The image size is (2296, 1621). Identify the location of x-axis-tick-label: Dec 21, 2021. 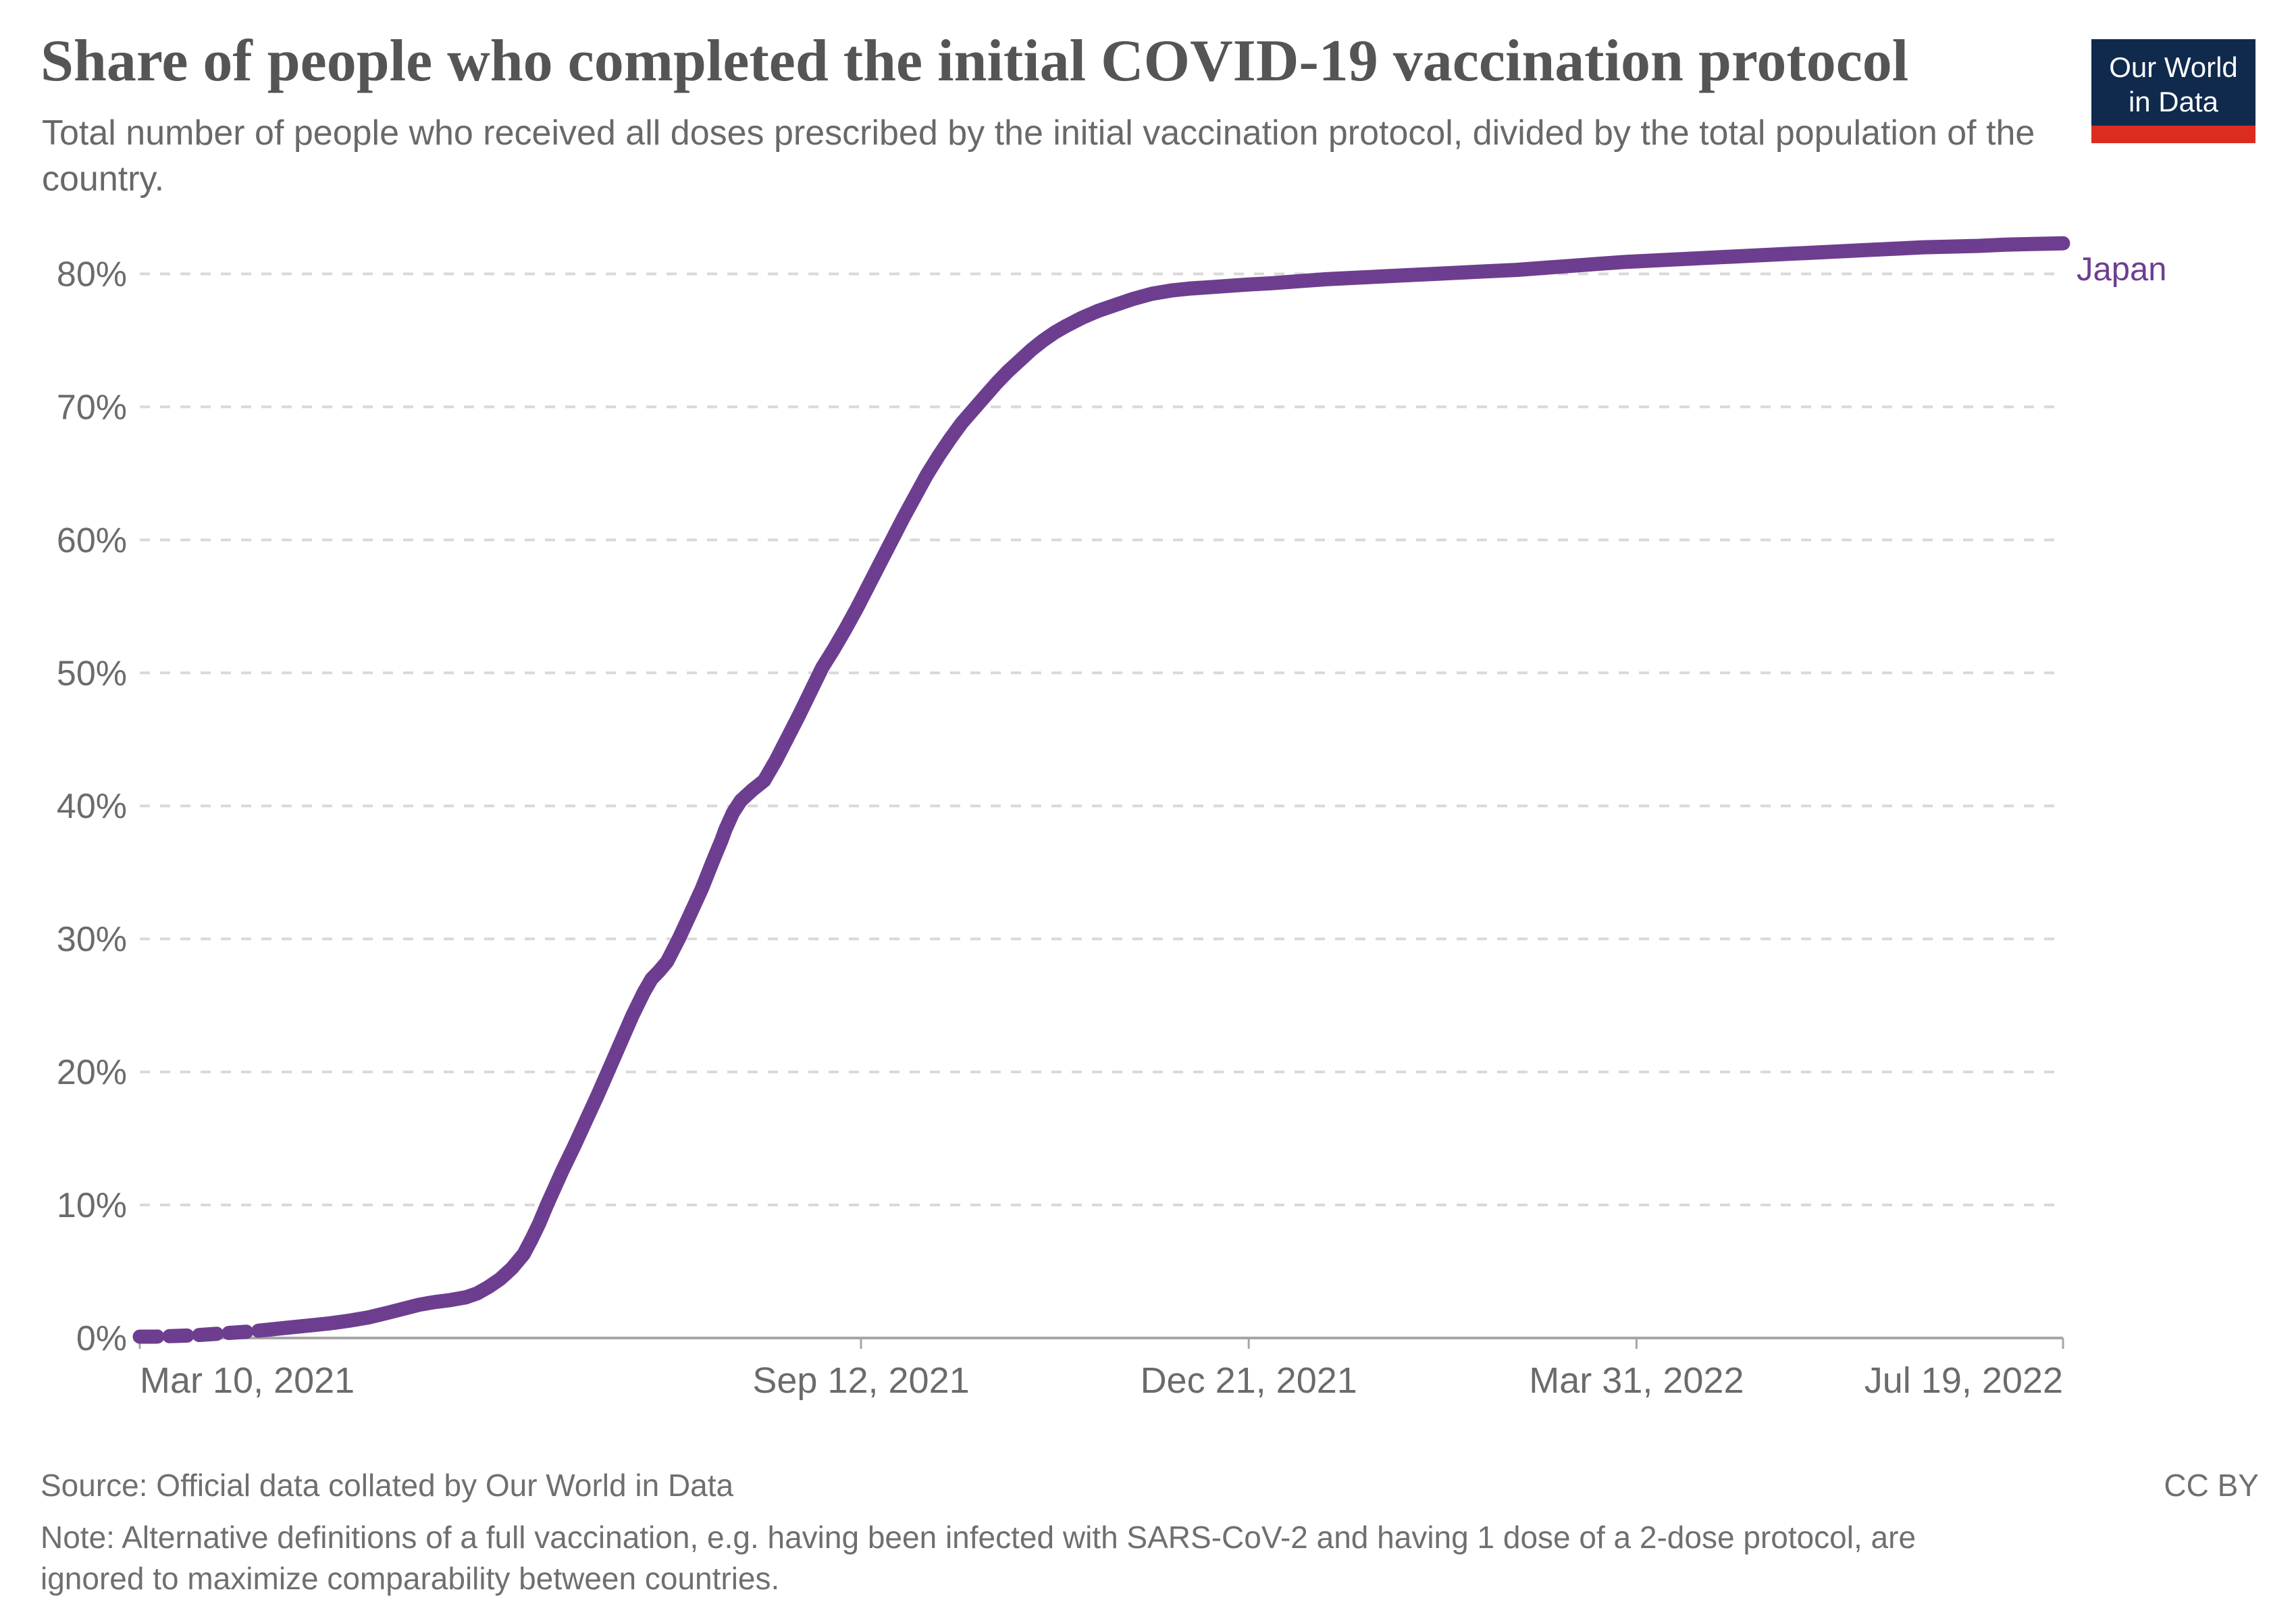
(1249, 1380).